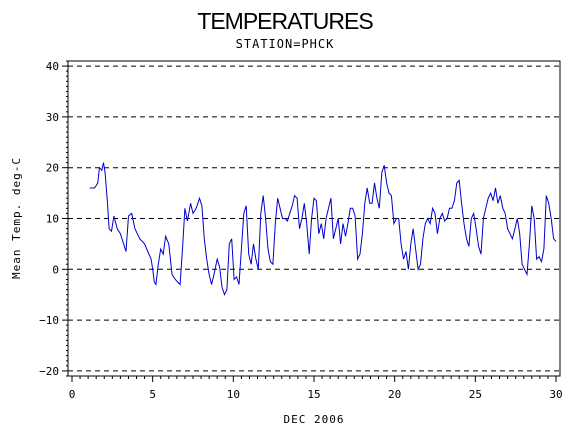 The height and width of the screenshot is (430, 570). What do you see at coordinates (152, 394) in the screenshot?
I see `x-tick-label-5: 5` at bounding box center [152, 394].